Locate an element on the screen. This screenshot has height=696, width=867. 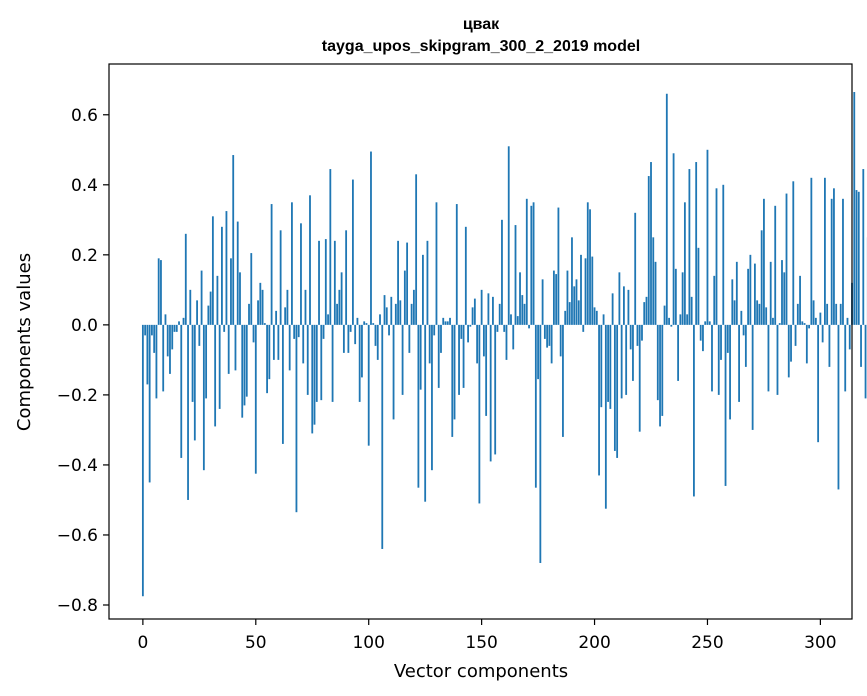
x-tick-label: 300 is located at coordinates (820, 643).